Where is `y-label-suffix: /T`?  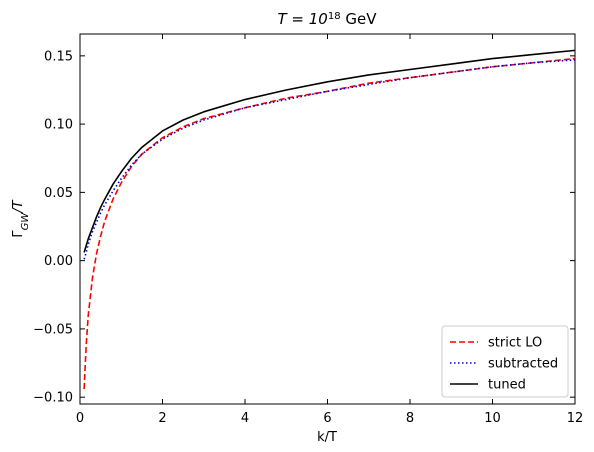
y-label-suffix: /T is located at coordinates (18, 206).